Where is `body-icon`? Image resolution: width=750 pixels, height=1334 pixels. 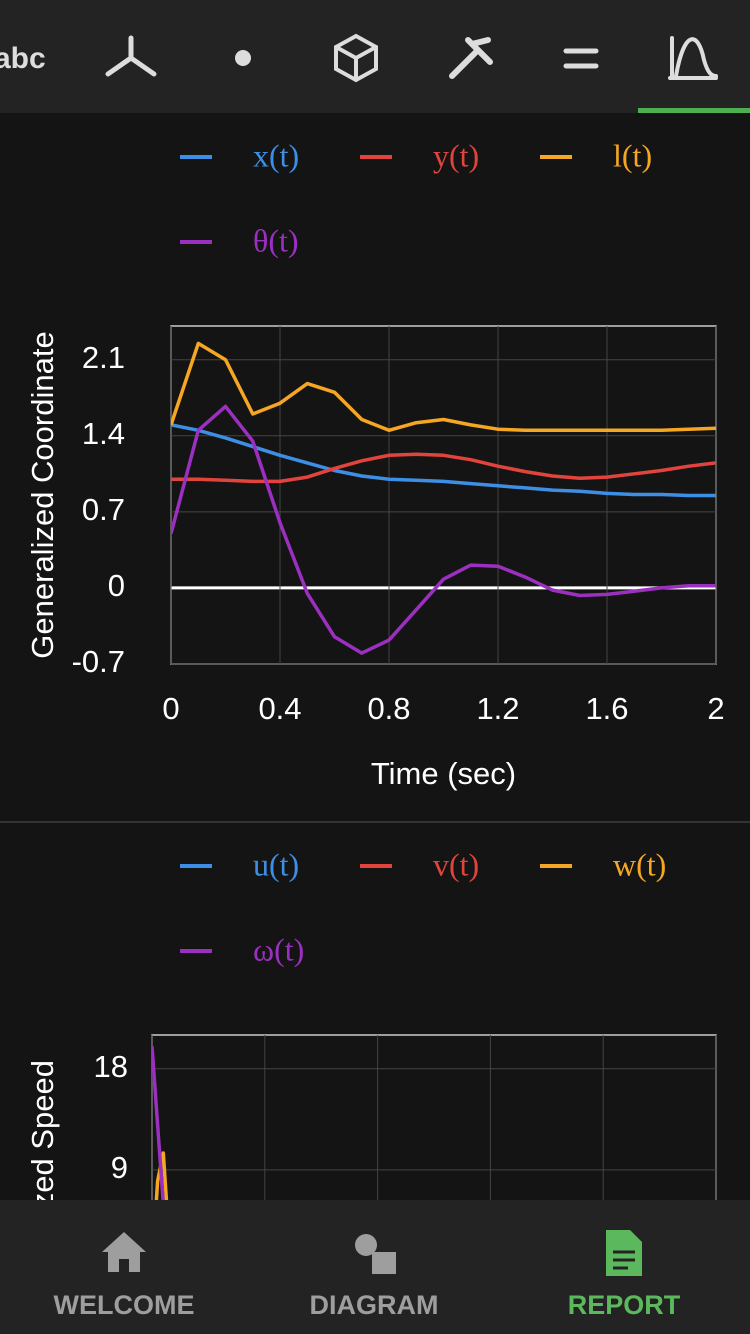 body-icon is located at coordinates (356, 58).